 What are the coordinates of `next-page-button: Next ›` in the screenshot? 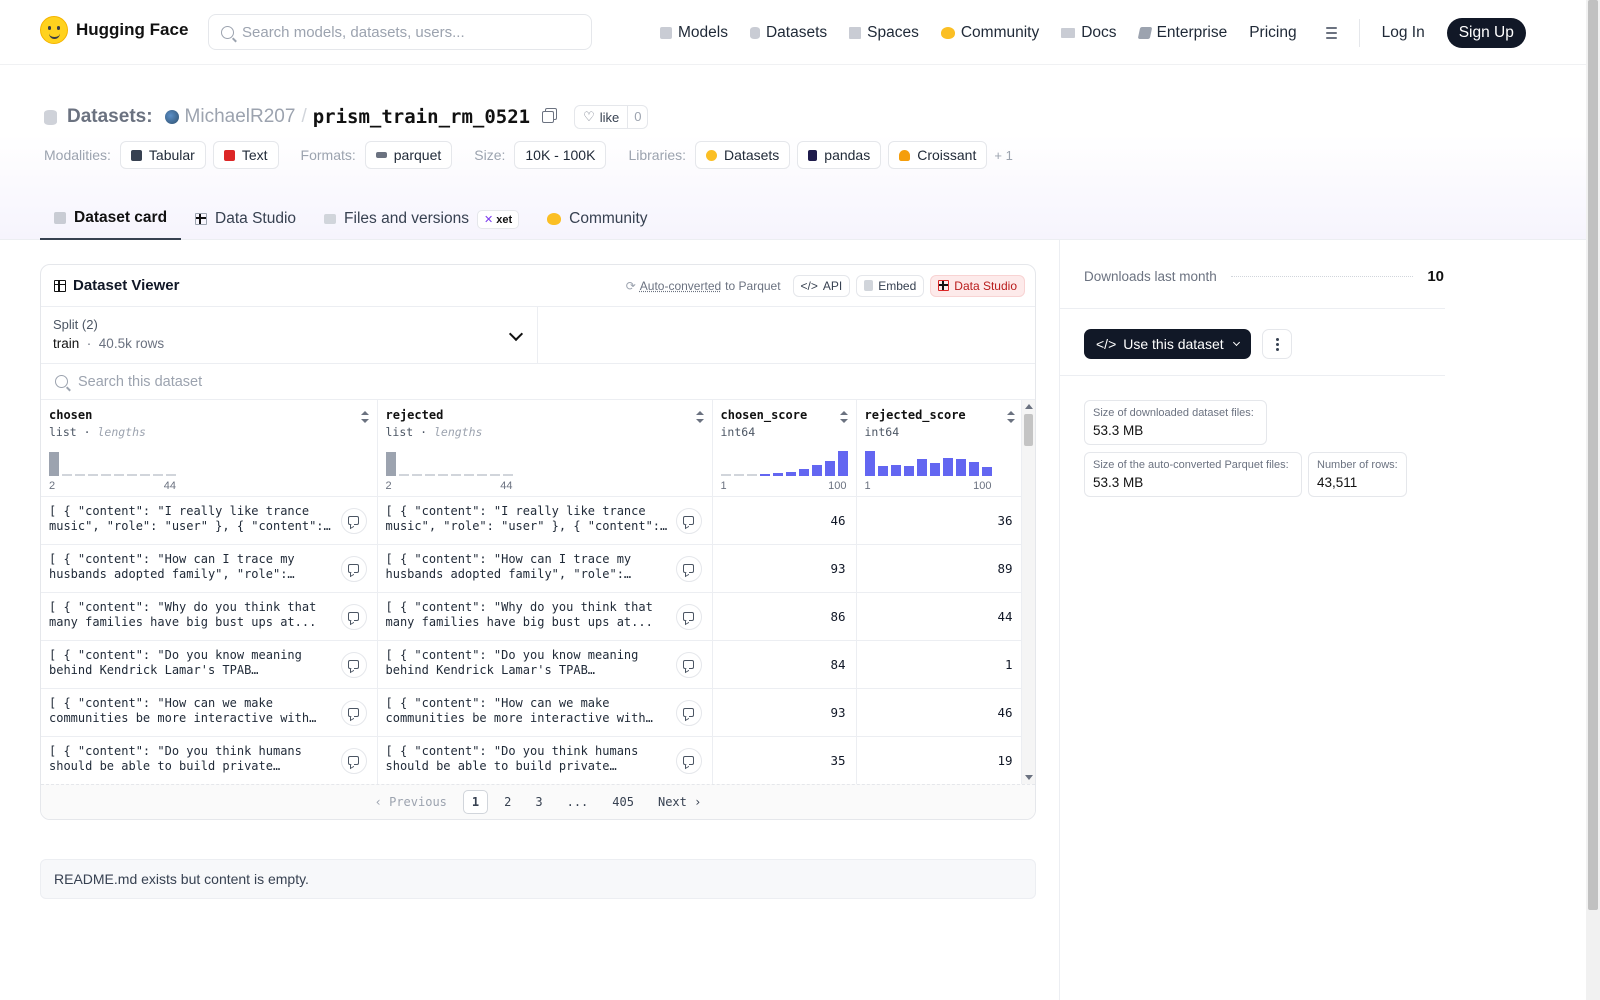 It's located at (679, 802).